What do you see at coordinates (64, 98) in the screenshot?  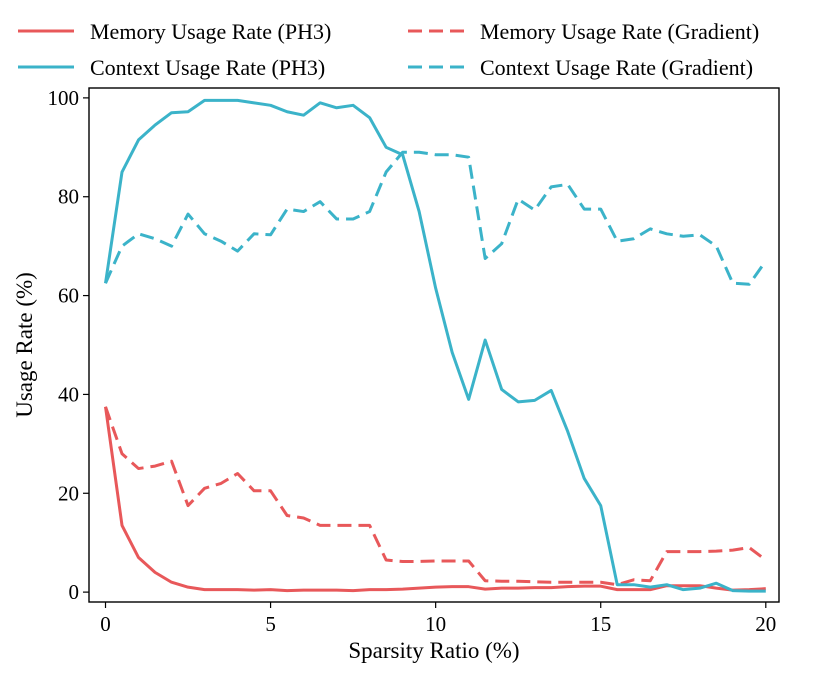 I see `y-tick-label: 100` at bounding box center [64, 98].